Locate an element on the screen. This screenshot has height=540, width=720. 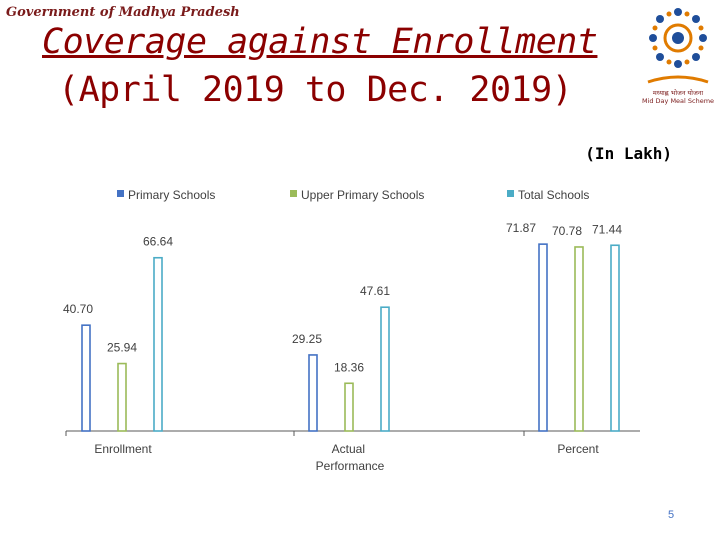
bar-total-actual-performance is located at coordinates (385, 369).